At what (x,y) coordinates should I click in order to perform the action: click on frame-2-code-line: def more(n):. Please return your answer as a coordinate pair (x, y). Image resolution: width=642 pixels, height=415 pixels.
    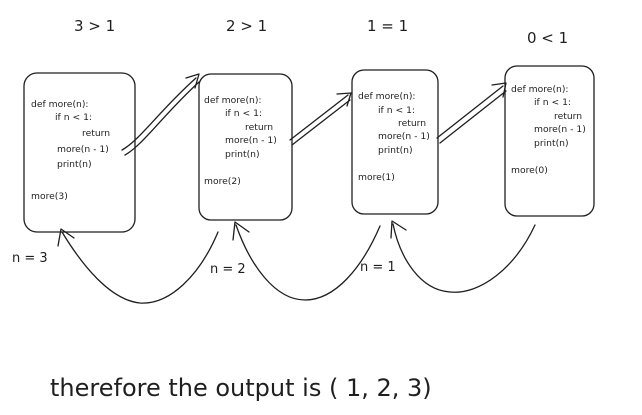
    Looking at the image, I should click on (233, 100).